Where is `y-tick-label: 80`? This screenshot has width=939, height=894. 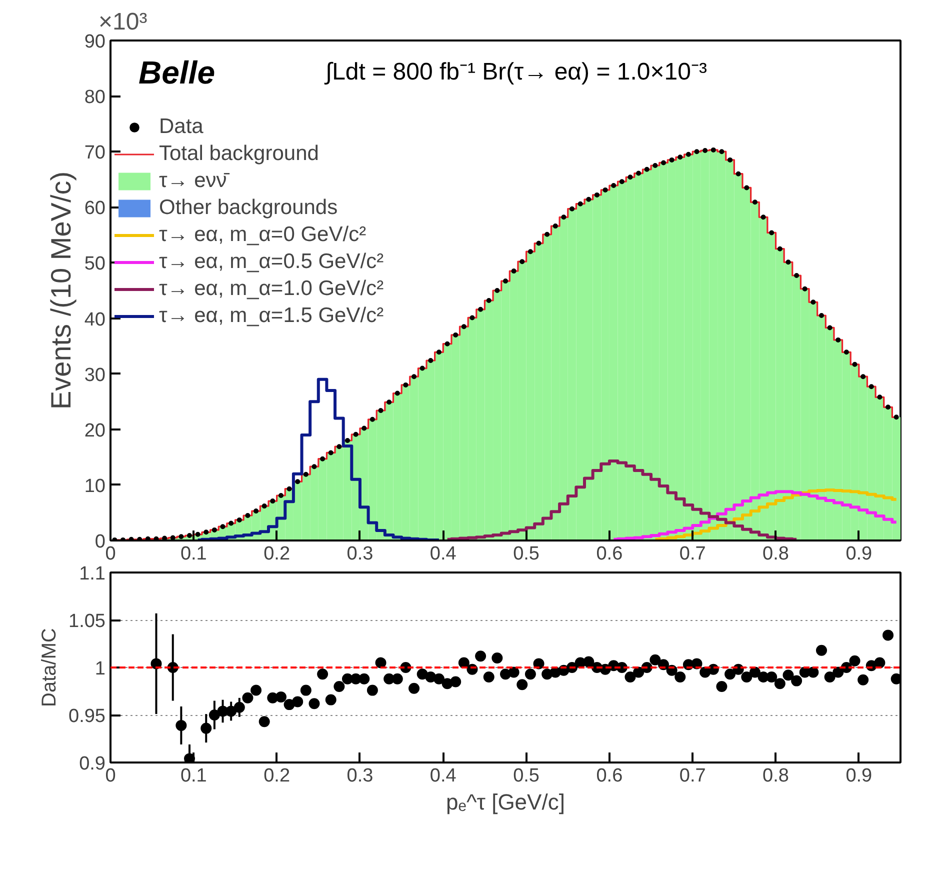 y-tick-label: 80 is located at coordinates (95, 97).